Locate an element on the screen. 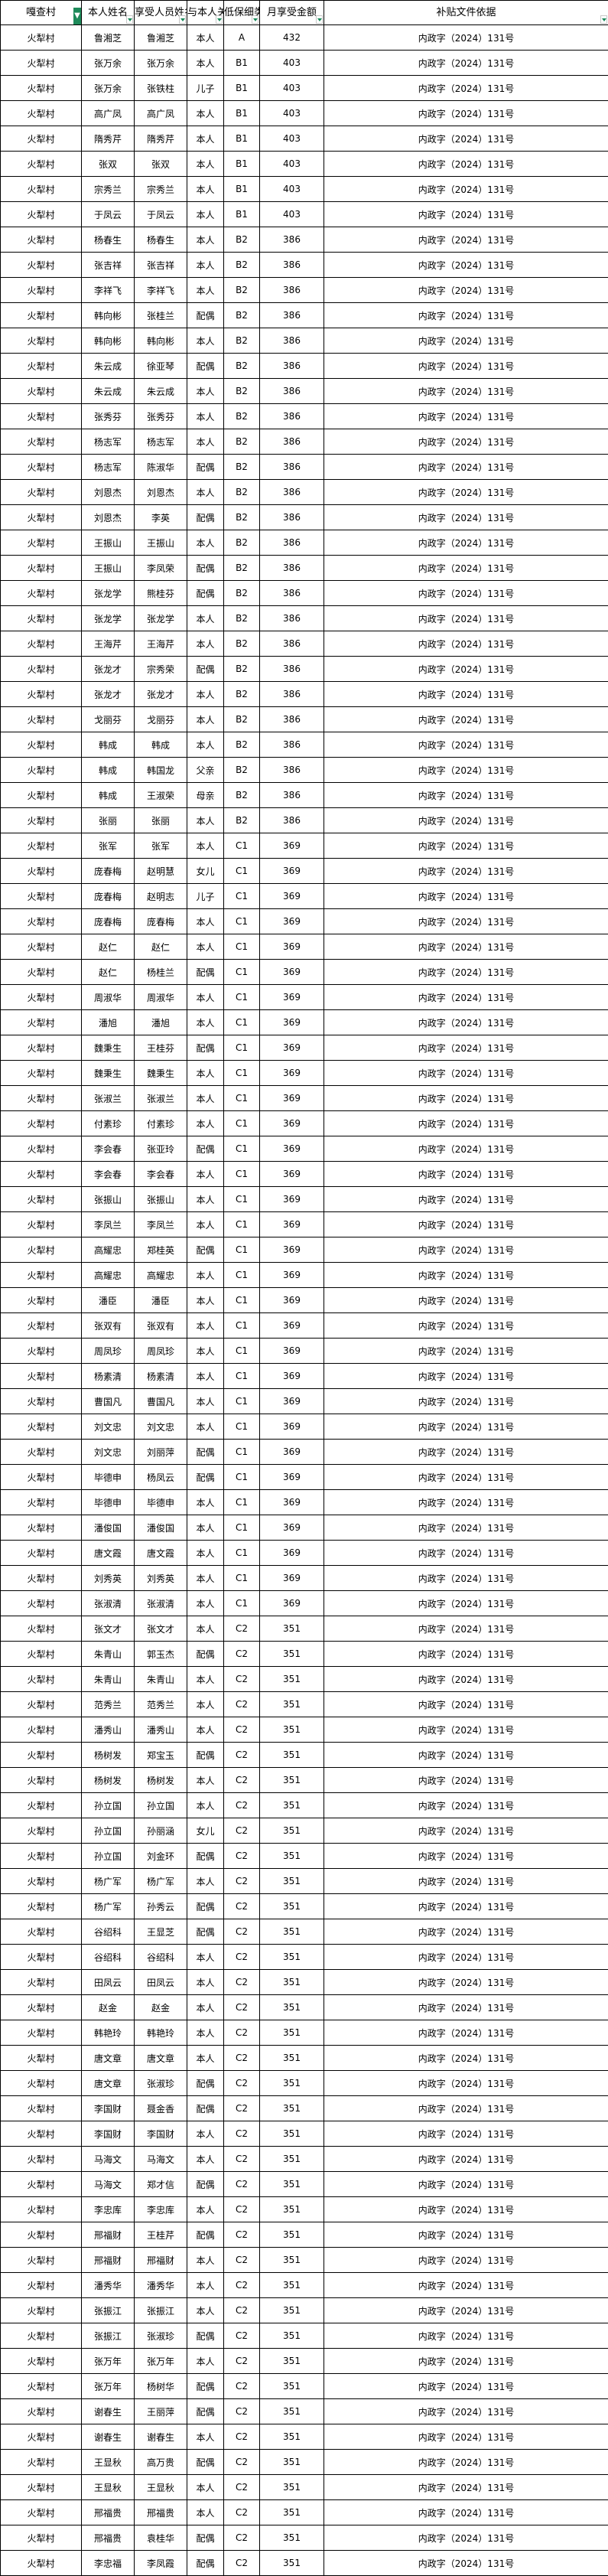 This screenshot has height=2576, width=608. cell-beneficiary-name: 周凤珍 is located at coordinates (161, 1351).